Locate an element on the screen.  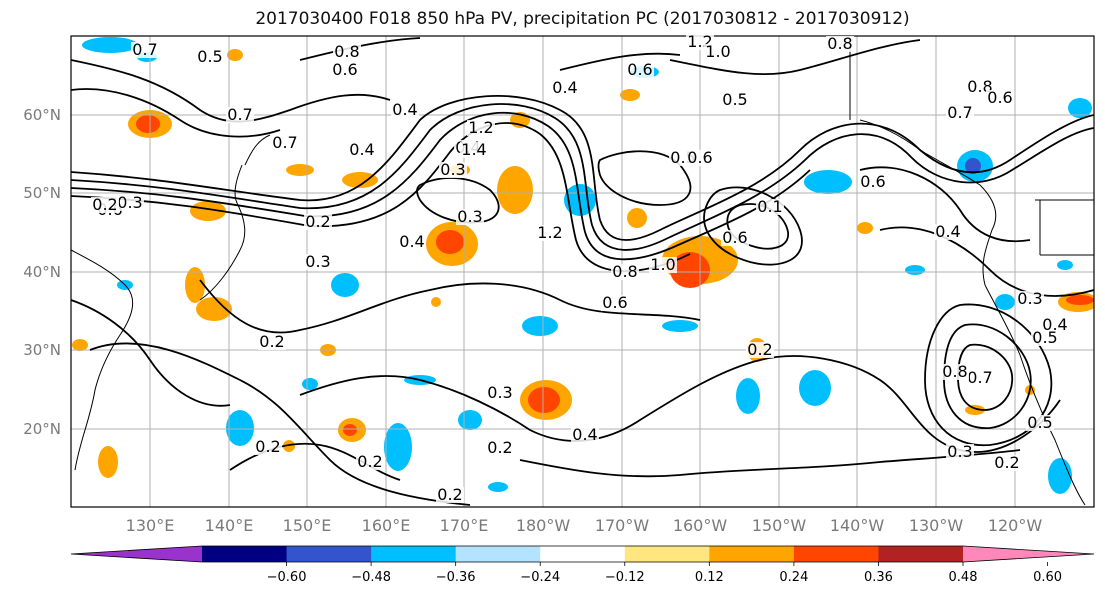
colorbar-tick-label: 0.60 is located at coordinates (1047, 577).